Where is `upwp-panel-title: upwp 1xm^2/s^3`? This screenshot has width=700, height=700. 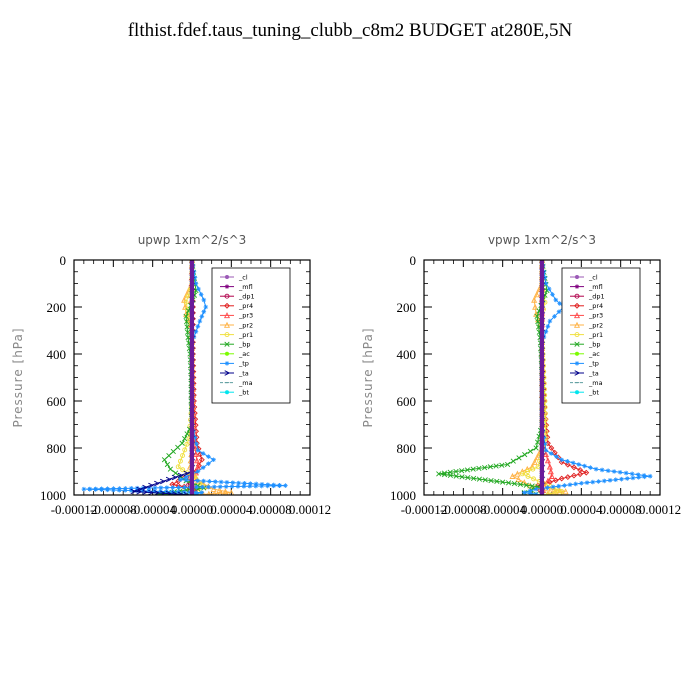
upwp-panel-title: upwp 1xm^2/s^3 is located at coordinates (192, 240).